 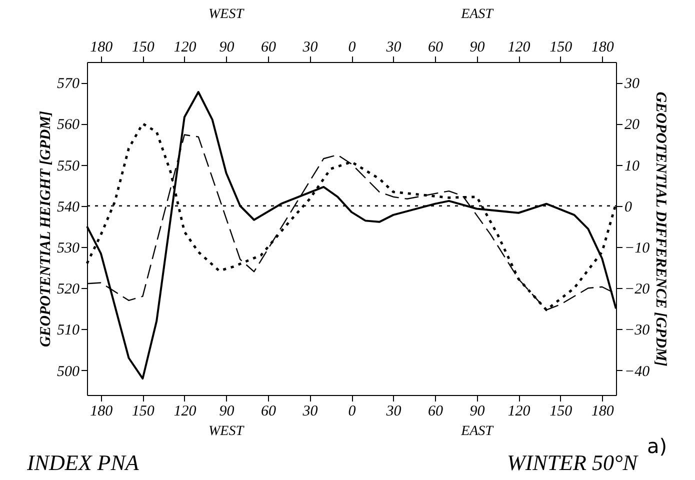 What do you see at coordinates (637, 372) in the screenshot?
I see `y2-tick-label: −40` at bounding box center [637, 372].